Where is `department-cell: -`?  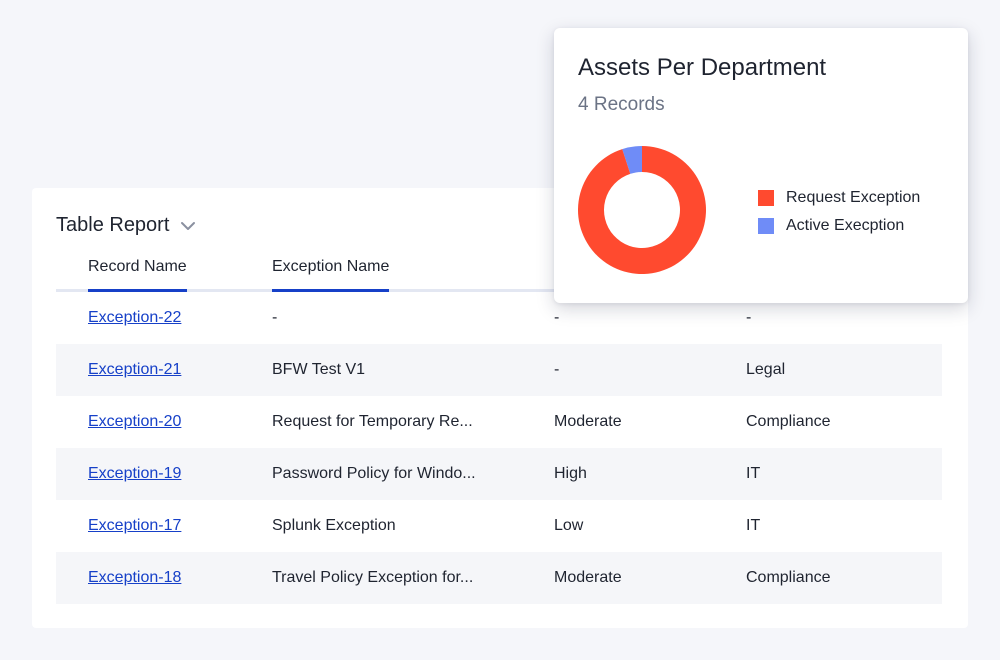
department-cell: - is located at coordinates (749, 317).